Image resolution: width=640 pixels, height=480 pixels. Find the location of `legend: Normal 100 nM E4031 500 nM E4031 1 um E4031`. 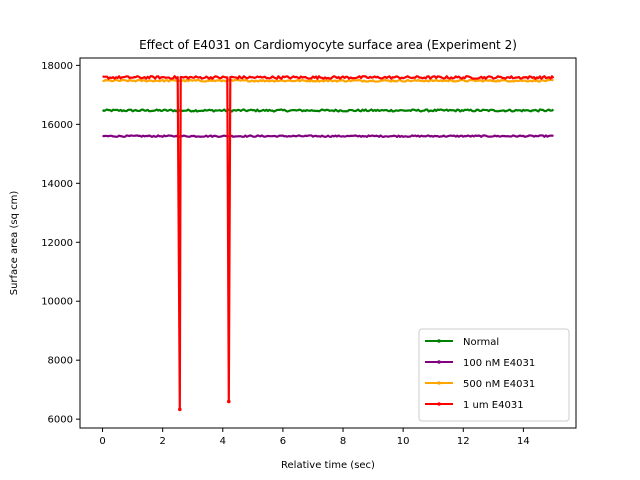

legend: Normal 100 nM E4031 500 nM E4031 1 um E4031 is located at coordinates (494, 375).